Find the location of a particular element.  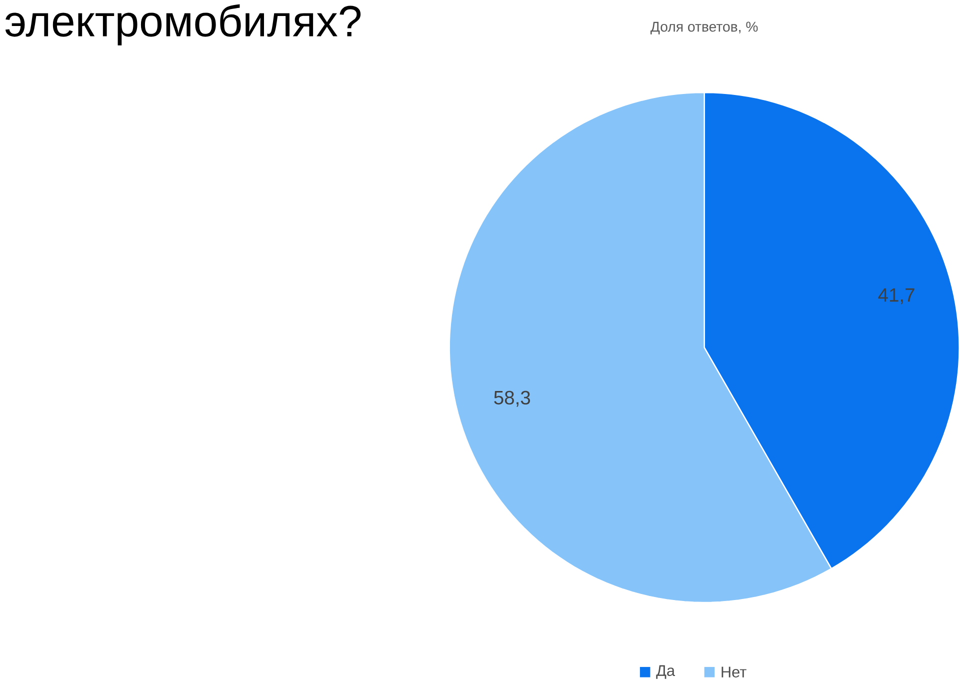

chart-title: электромобилях? is located at coordinates (183, 25).